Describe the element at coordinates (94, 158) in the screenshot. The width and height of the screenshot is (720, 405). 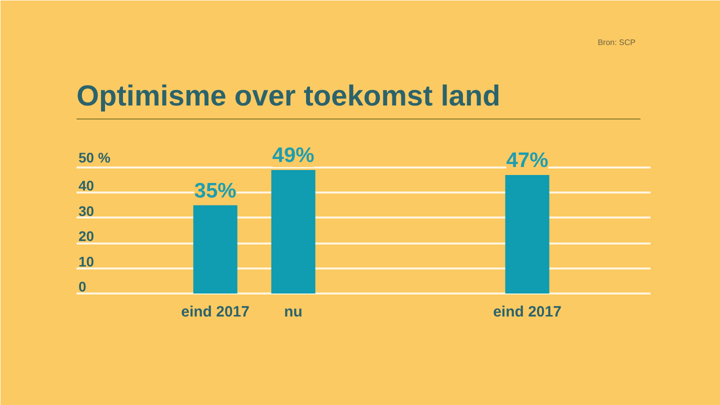
I see `y-tick-label: 50 %` at that location.